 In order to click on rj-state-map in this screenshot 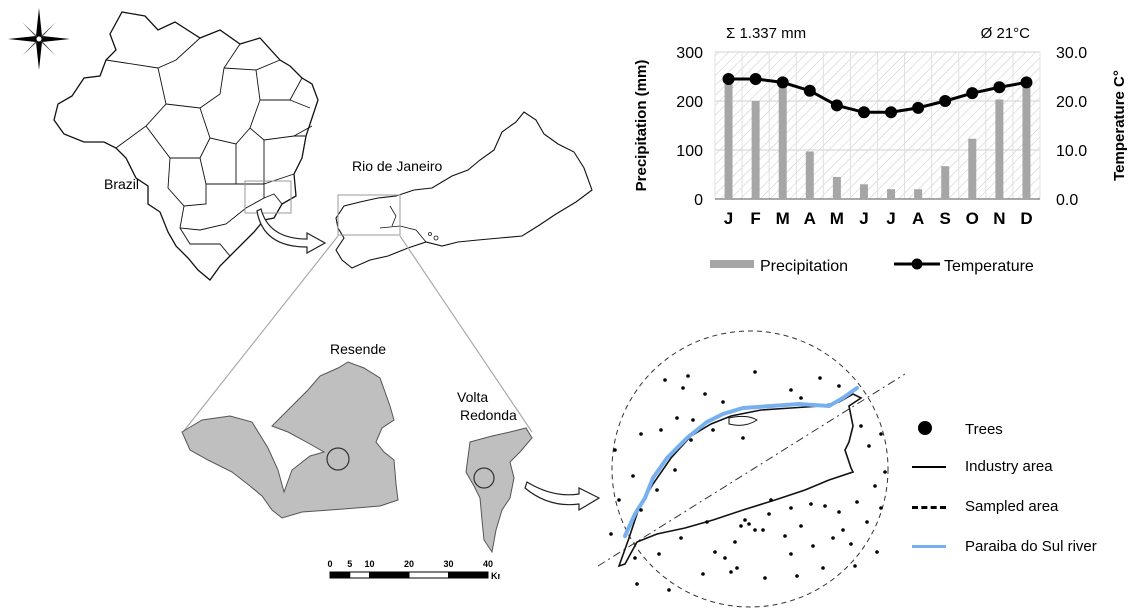, I will do `click(464, 190)`.